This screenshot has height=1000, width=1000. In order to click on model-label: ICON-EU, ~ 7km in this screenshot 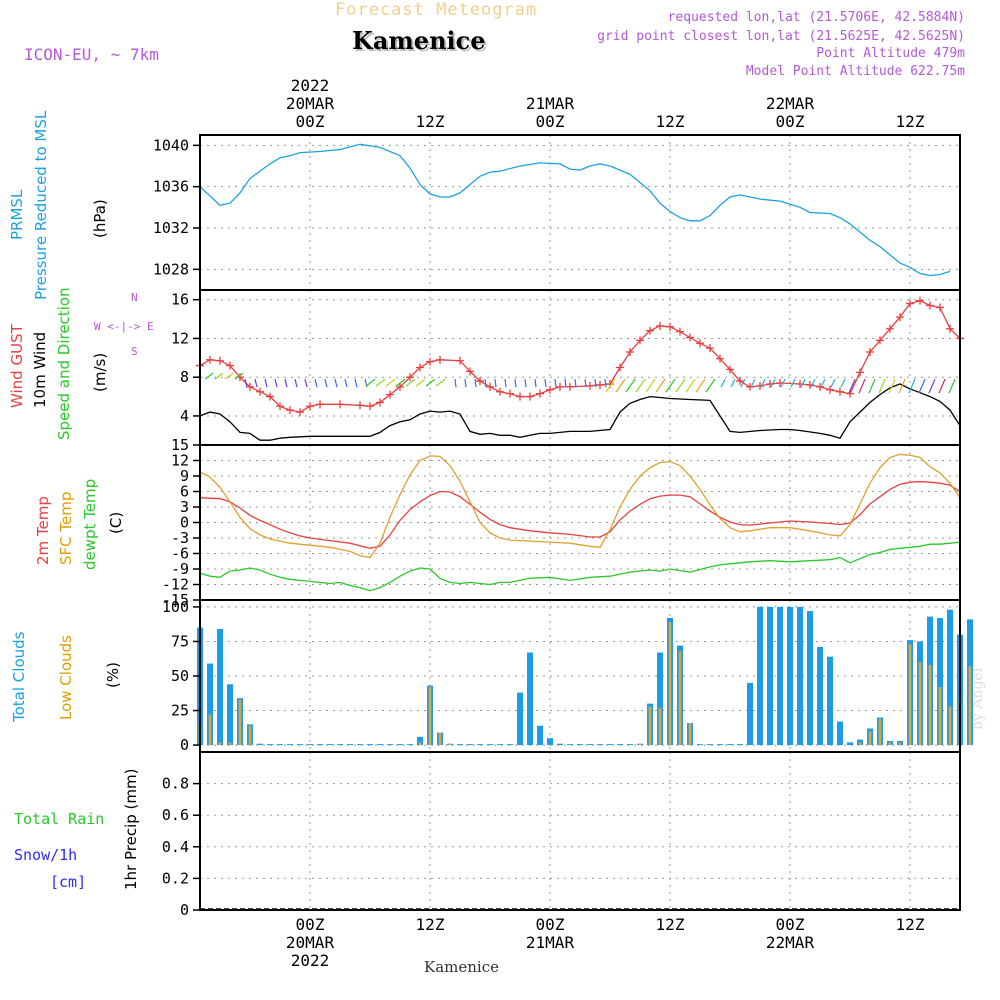, I will do `click(91, 54)`.